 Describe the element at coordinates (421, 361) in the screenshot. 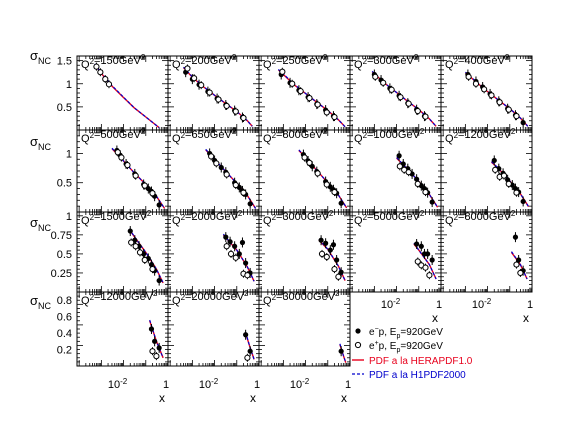

I see `legend-herapdf-label: PDF a la HERAPDF1.0` at that location.